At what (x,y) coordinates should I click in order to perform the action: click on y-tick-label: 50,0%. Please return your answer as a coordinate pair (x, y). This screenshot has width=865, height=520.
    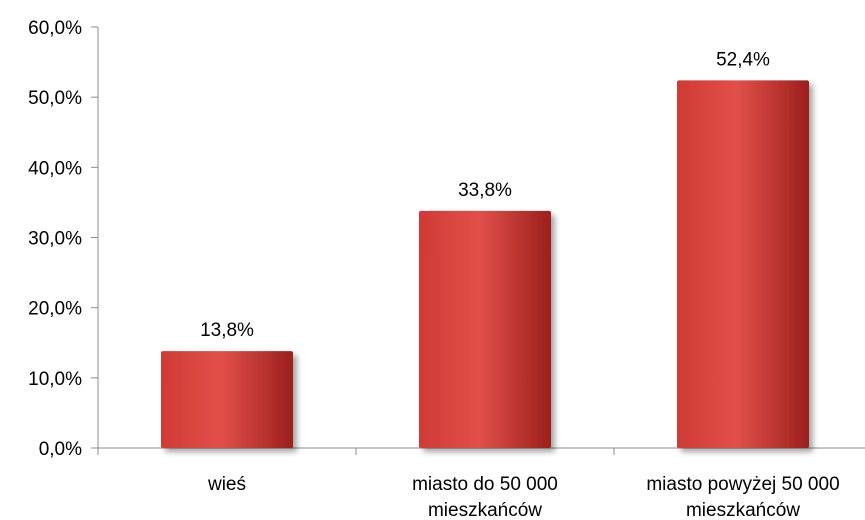
    Looking at the image, I should click on (55, 98).